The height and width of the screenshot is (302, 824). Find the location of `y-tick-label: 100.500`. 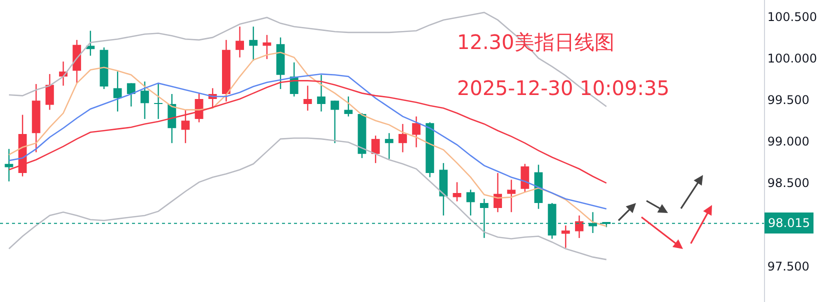

y-tick-label: 100.500 is located at coordinates (792, 17).